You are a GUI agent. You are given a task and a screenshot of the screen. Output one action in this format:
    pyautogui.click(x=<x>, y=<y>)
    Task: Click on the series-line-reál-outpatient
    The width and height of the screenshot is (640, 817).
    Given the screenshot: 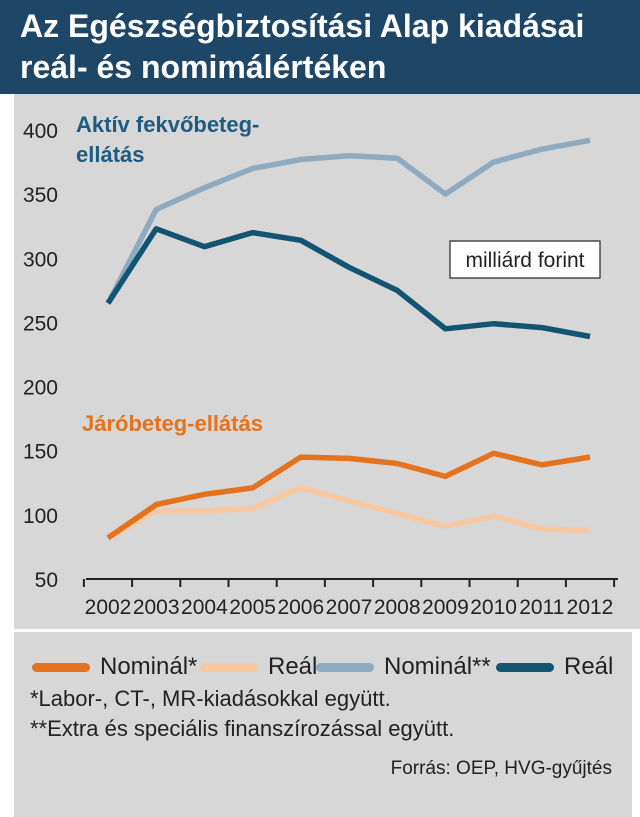 What is the action you would take?
    pyautogui.click(x=348, y=513)
    